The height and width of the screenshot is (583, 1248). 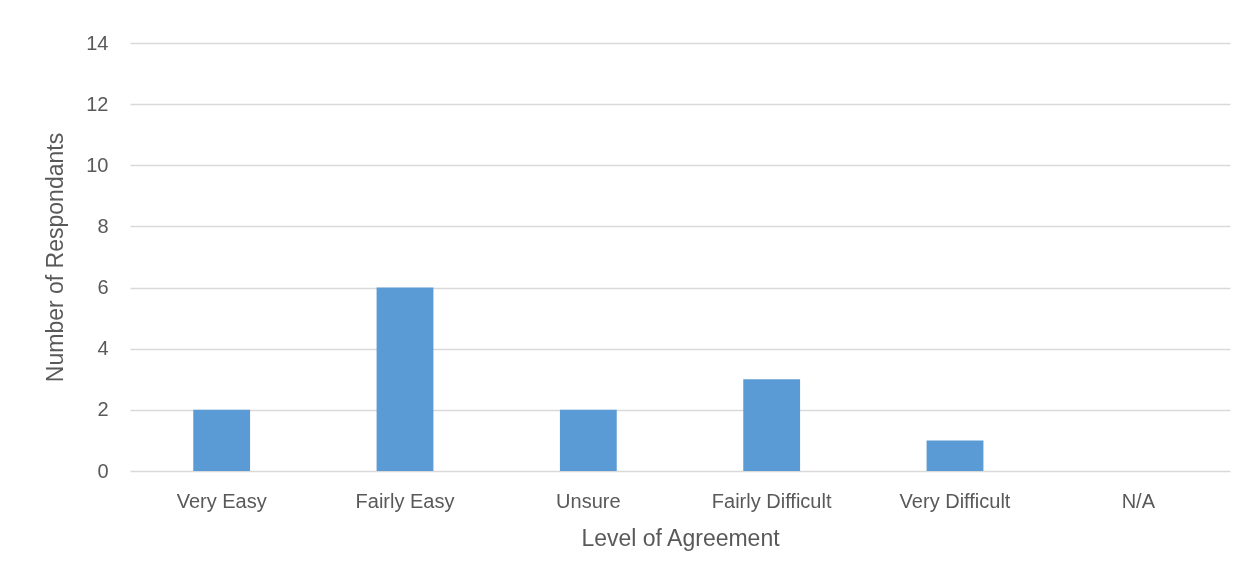 What do you see at coordinates (955, 500) in the screenshot?
I see `x-tick-label: Very Difficult` at bounding box center [955, 500].